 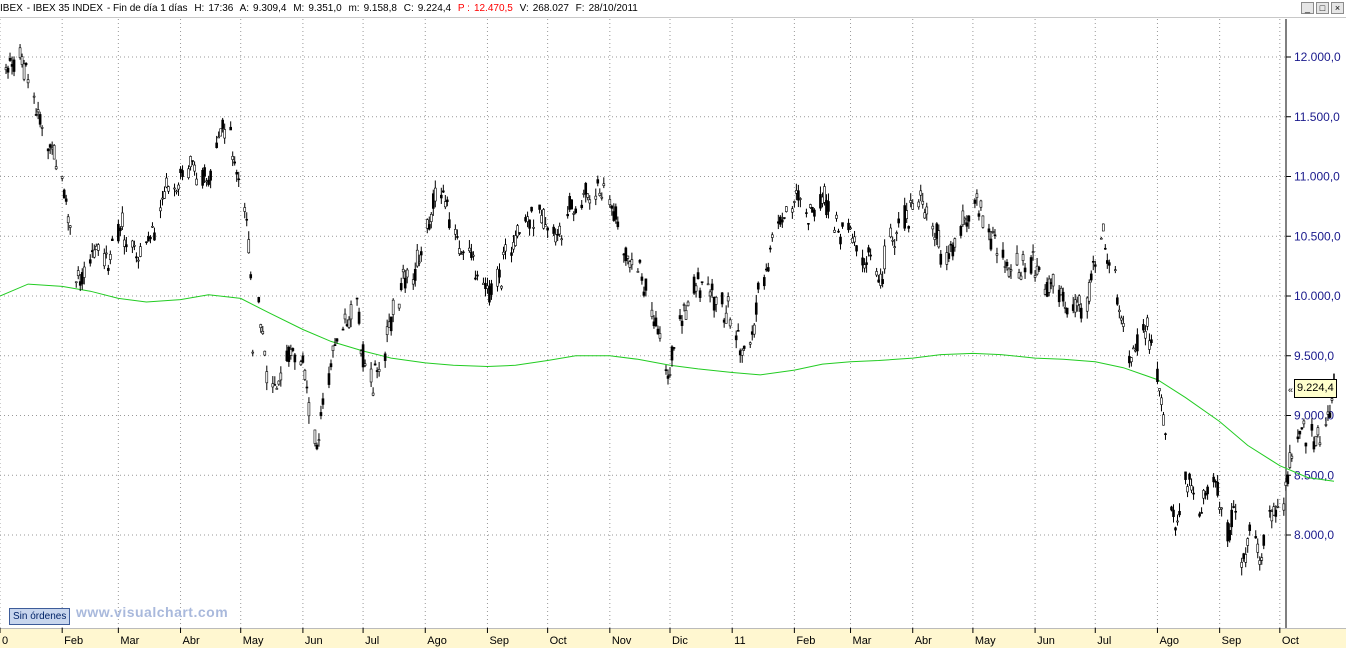 What do you see at coordinates (434, 8) in the screenshot?
I see `close-value: 9.224,4` at bounding box center [434, 8].